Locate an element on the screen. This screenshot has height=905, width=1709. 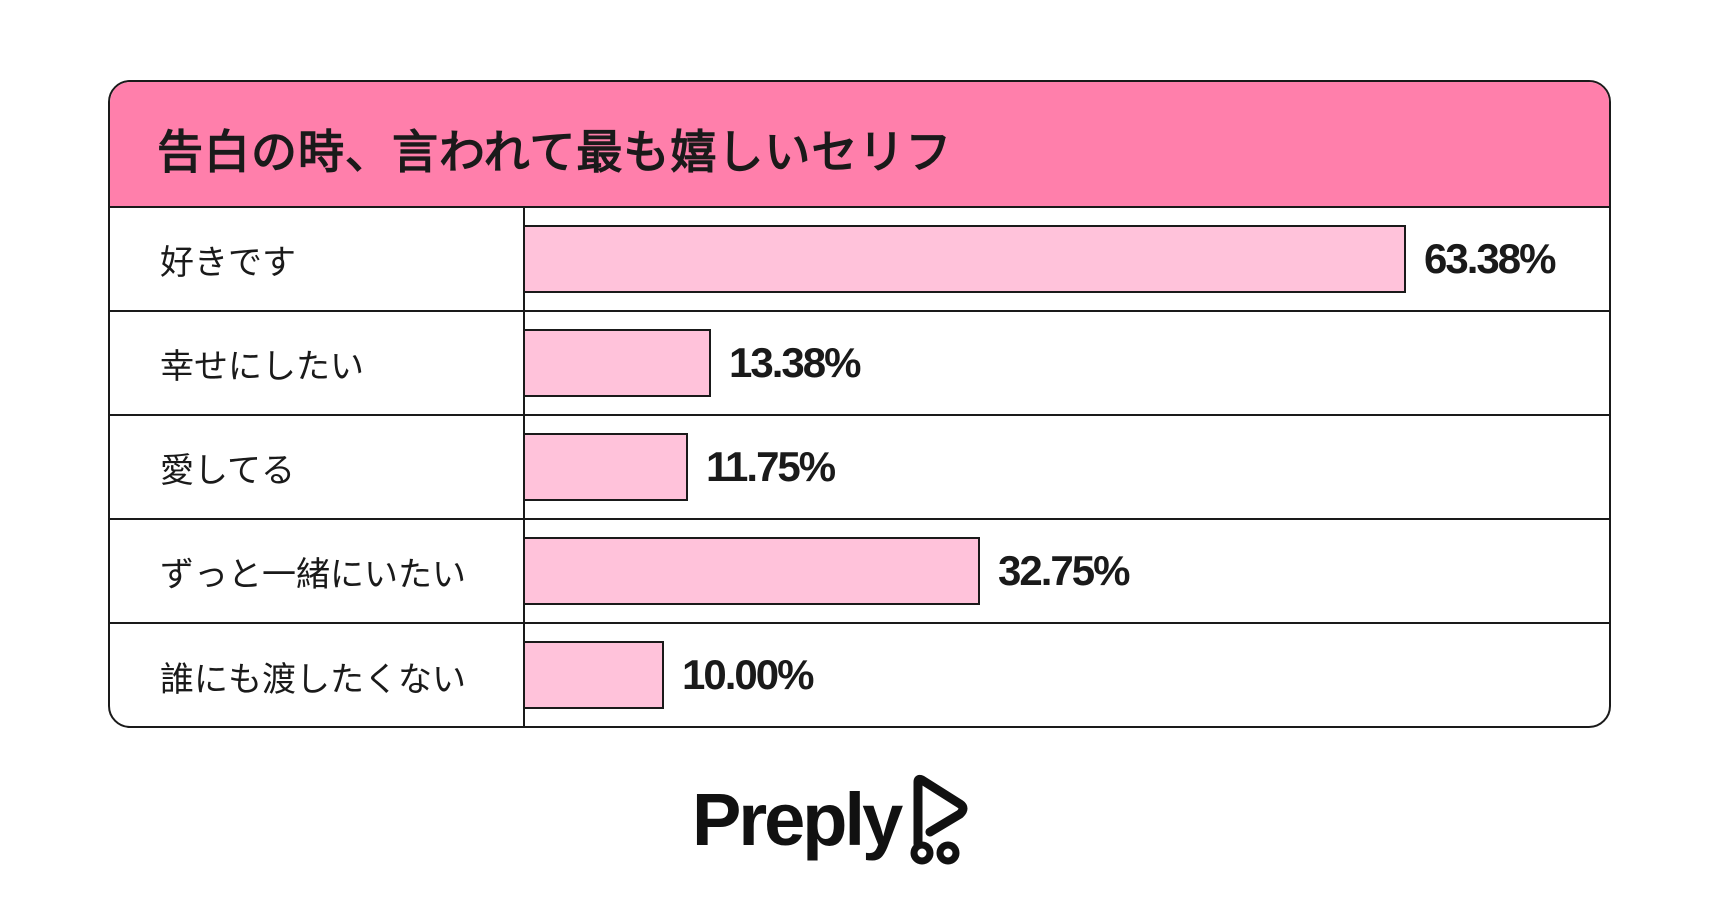
data-label: 13.38% is located at coordinates (795, 362).